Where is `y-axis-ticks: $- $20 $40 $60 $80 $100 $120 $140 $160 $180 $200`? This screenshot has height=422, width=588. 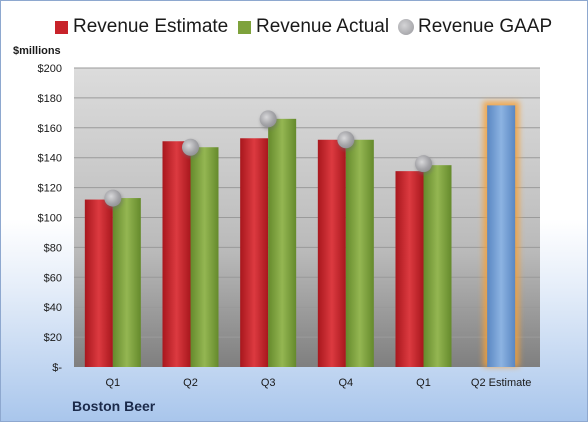 y-axis-ticks: $- $20 $40 $60 $80 $100 $120 $140 $160 $180 $200 is located at coordinates (50, 218).